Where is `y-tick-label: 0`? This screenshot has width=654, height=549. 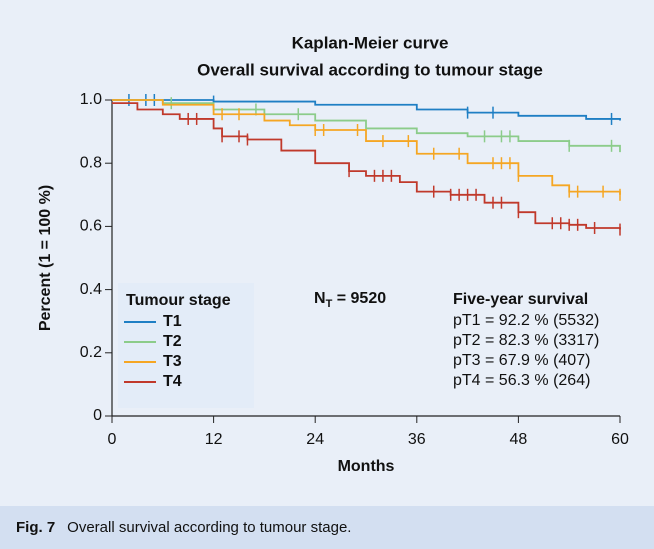
y-tick-label: 0 is located at coordinates (97, 415).